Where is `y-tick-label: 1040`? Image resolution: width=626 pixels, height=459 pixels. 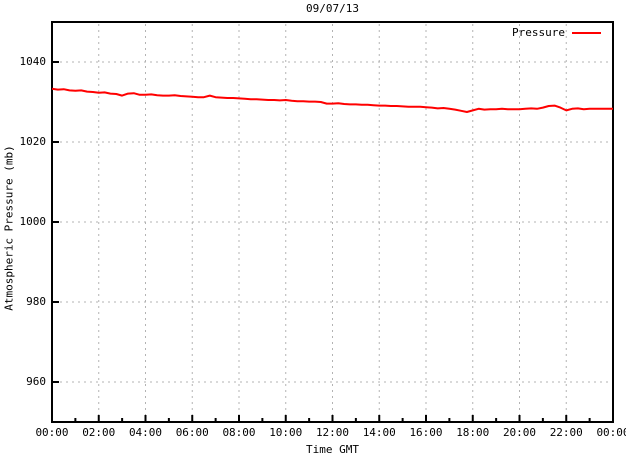
y-tick-label: 1040 is located at coordinates (33, 61).